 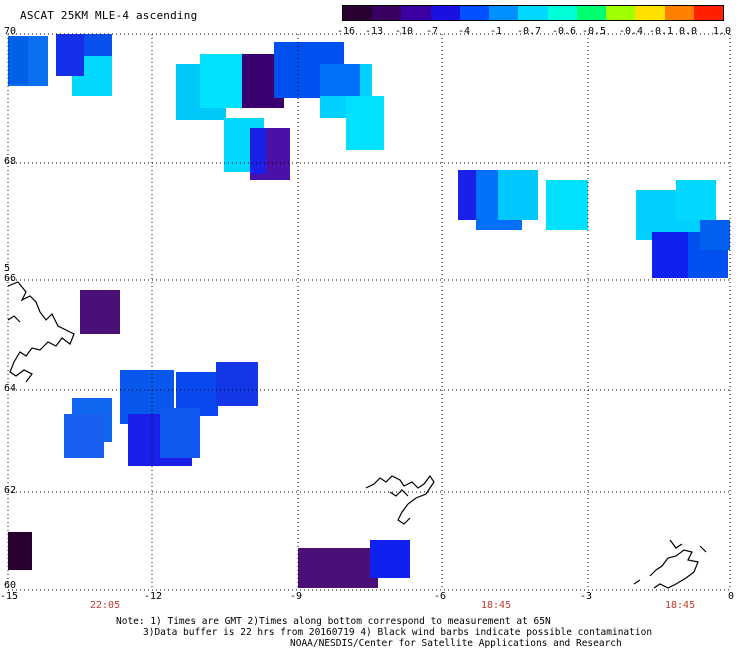 I want to click on lat-label: 64, so click(x=10, y=388).